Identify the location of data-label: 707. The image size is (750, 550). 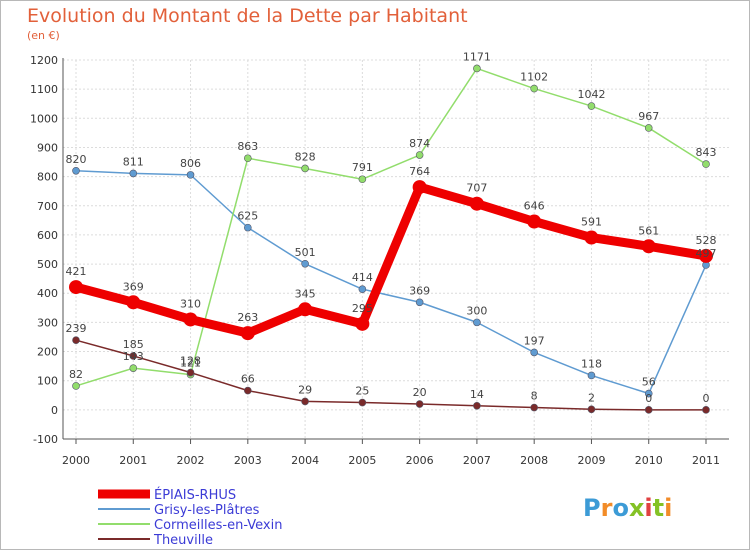
(476, 188).